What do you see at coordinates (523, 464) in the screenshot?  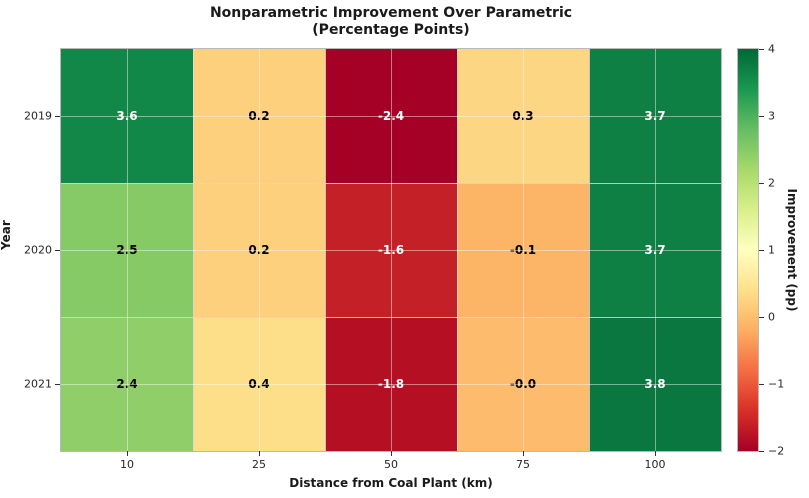 I see `x-tick-label: 75` at bounding box center [523, 464].